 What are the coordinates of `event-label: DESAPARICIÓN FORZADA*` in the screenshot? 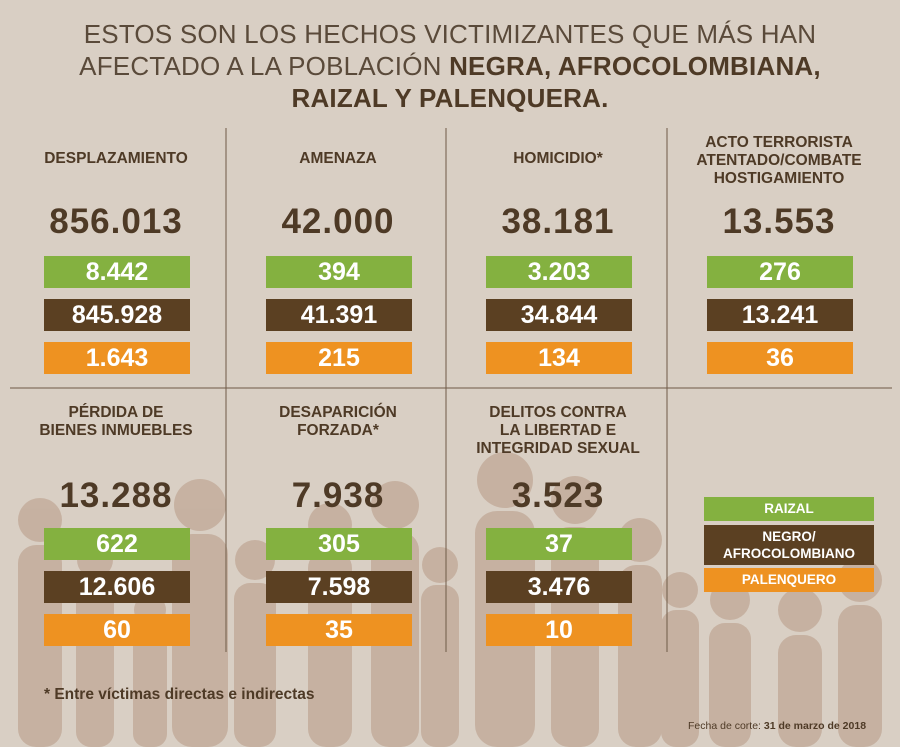 It's located at (338, 422).